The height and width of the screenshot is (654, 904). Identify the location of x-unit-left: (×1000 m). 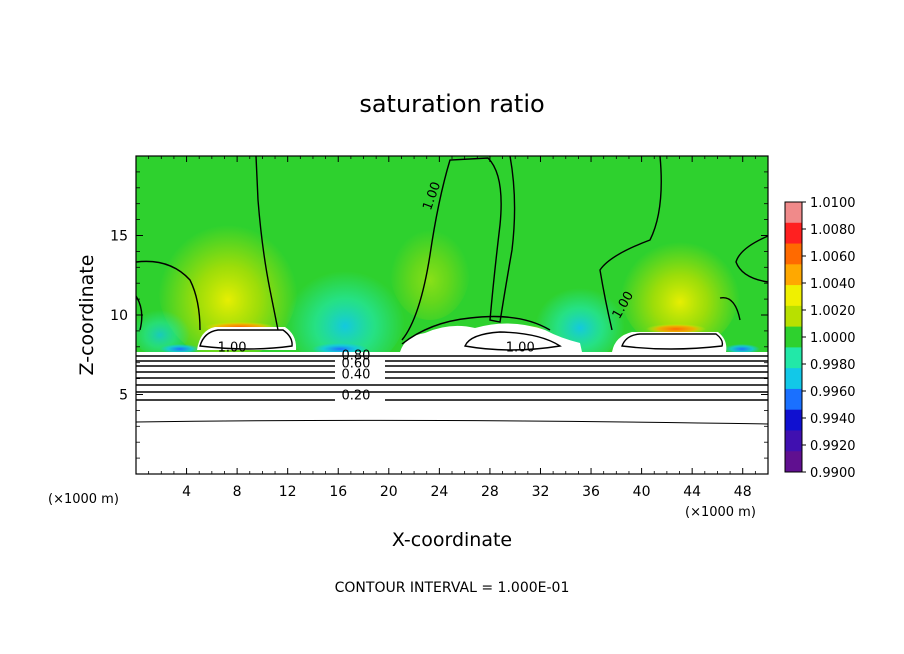
(83, 499).